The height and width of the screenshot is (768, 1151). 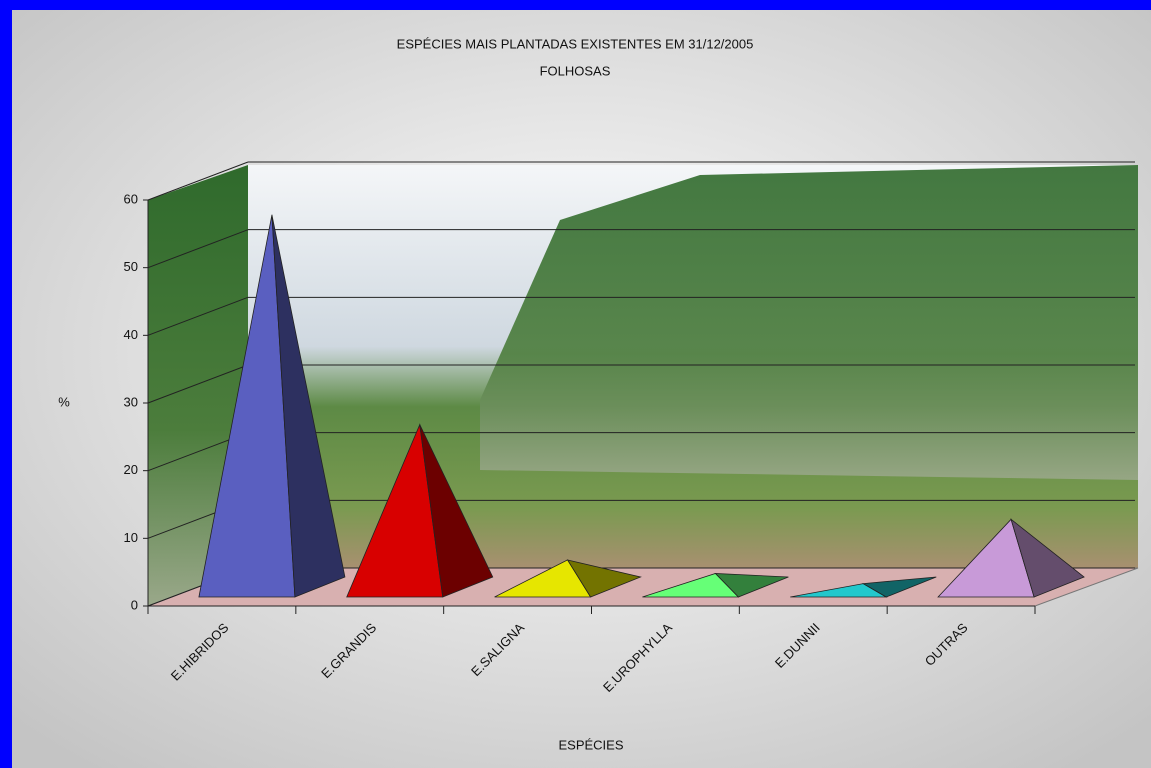 I want to click on chart-subtitle: FOLHOSAS, so click(x=575, y=70).